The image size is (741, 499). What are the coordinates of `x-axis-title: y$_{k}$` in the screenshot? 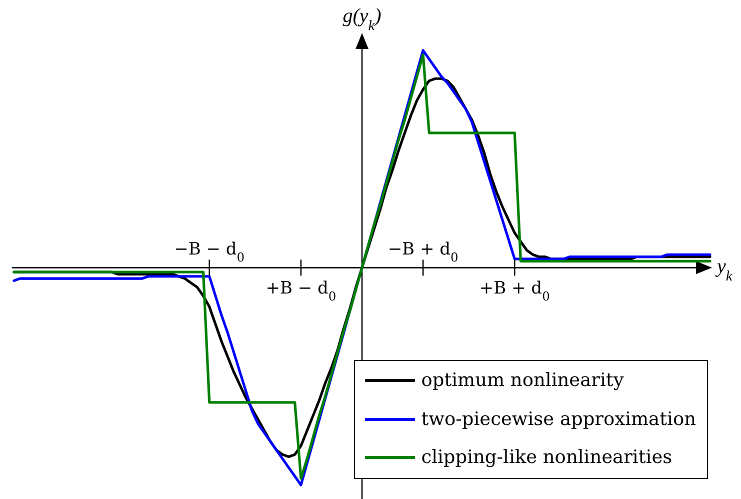 It's located at (724, 270).